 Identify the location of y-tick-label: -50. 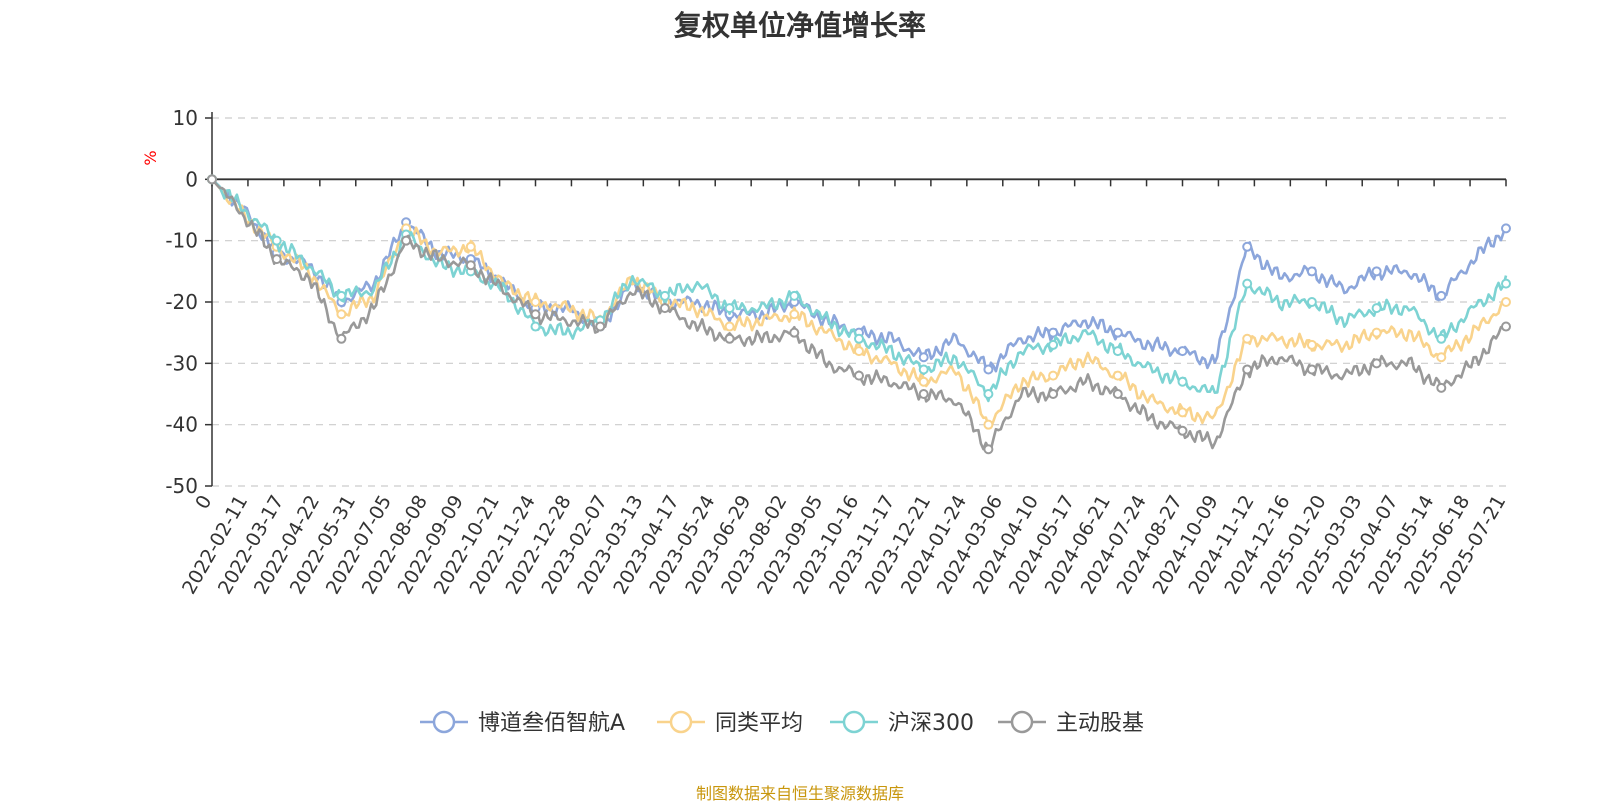
(181, 486).